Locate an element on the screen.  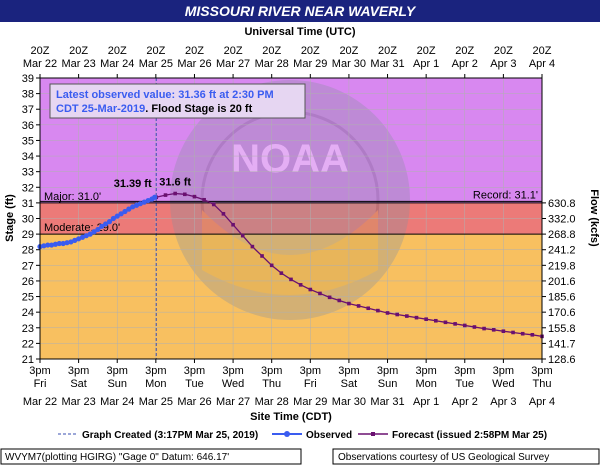
bottom-tick-date: Apr 4 is located at coordinates (542, 402).